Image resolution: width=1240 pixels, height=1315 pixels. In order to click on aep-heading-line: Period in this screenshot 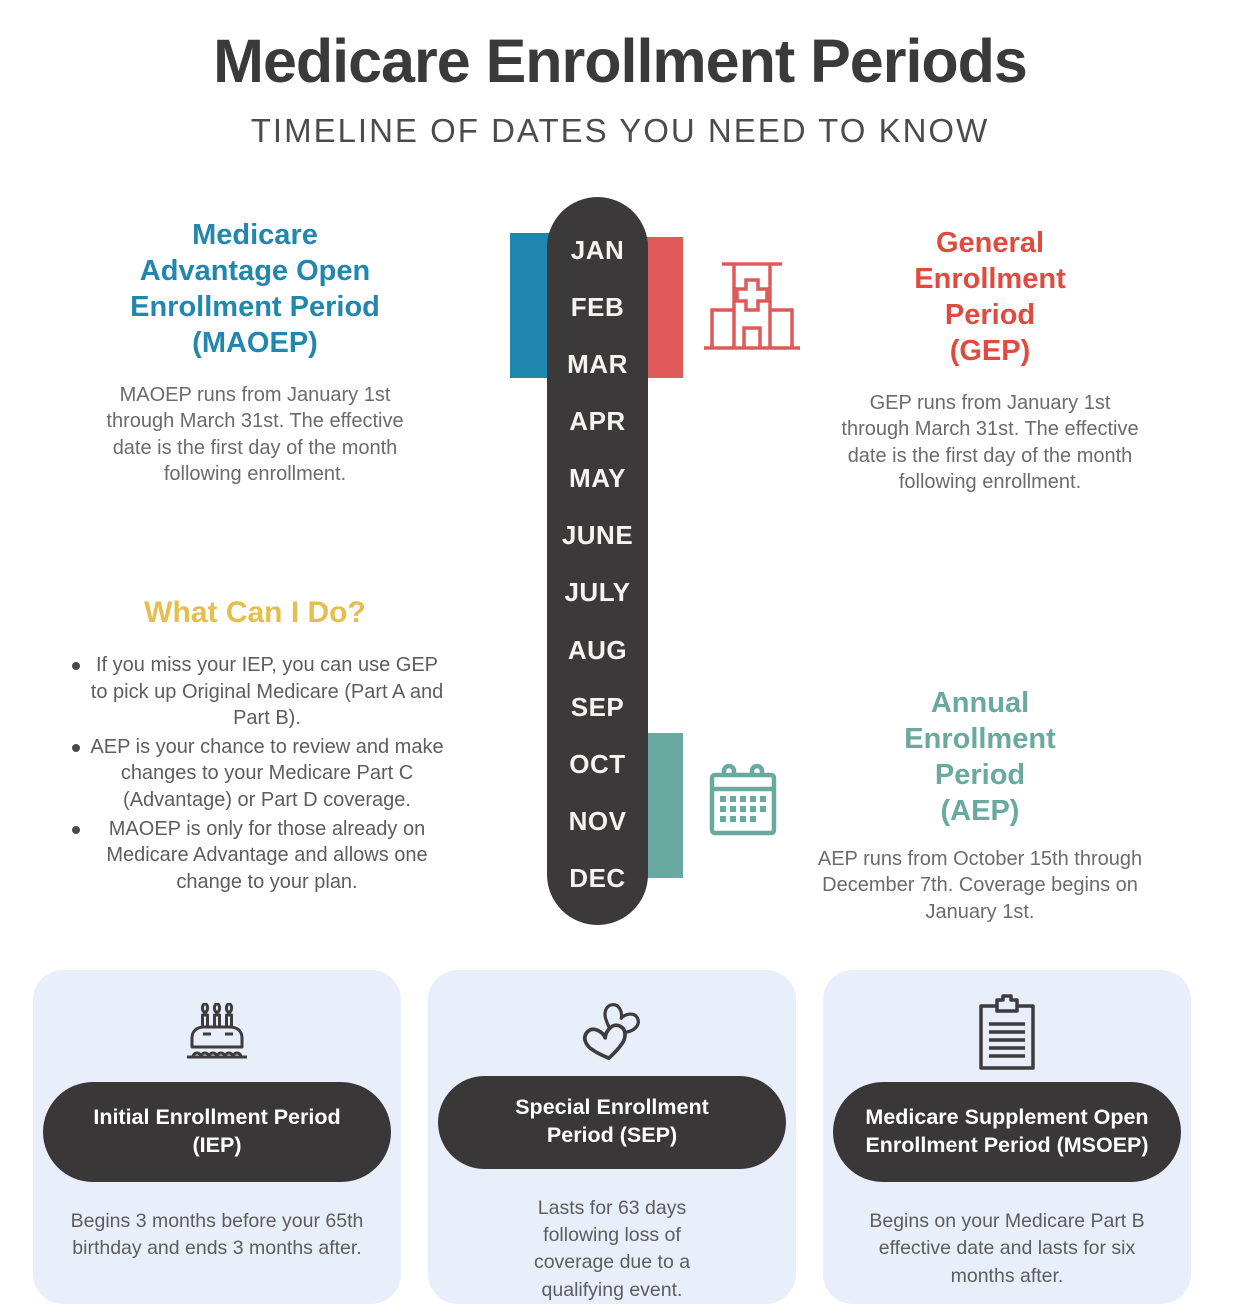, I will do `click(980, 774)`.